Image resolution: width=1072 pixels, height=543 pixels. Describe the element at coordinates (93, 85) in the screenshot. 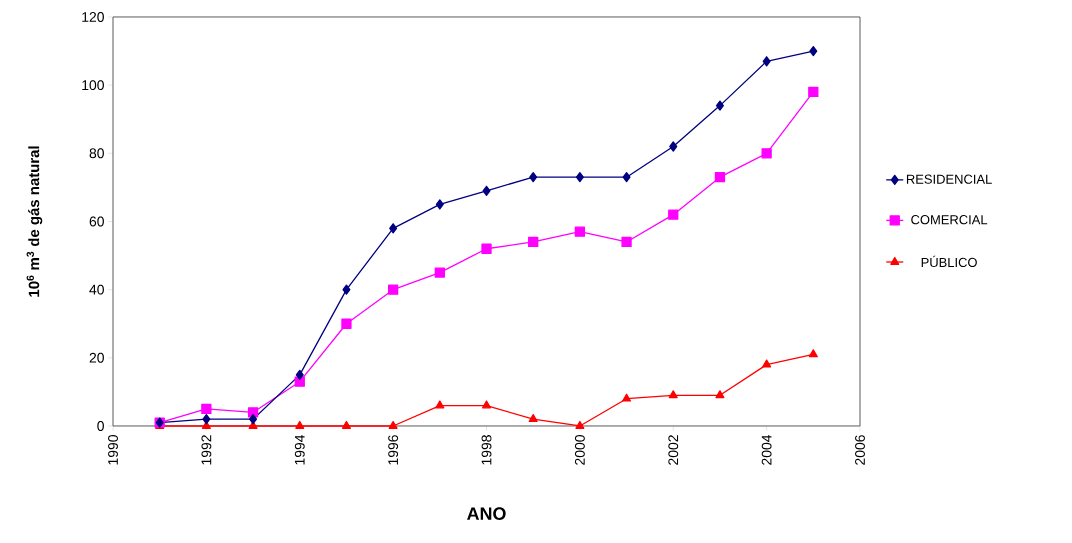

I see `y-tick-label: 100` at that location.